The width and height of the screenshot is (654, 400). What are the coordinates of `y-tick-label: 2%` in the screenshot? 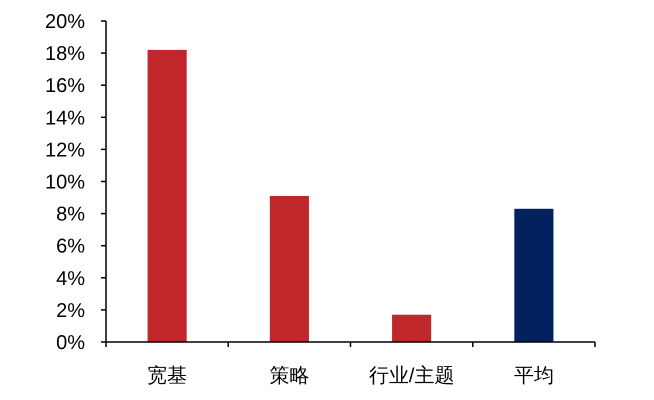 It's located at (71, 311).